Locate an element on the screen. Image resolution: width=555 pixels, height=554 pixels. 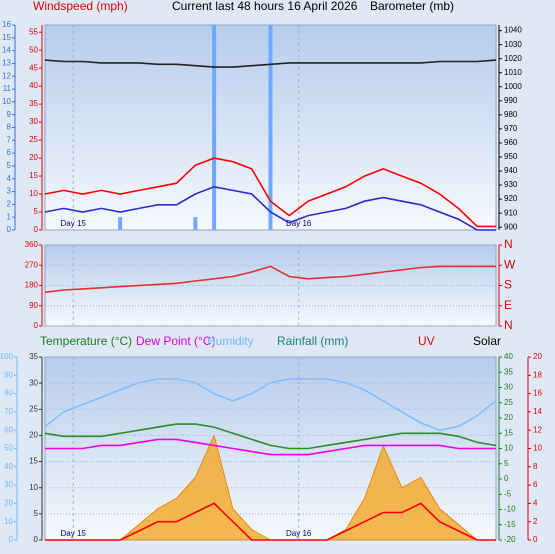
tick-label: 3 is located at coordinates (9, 191).